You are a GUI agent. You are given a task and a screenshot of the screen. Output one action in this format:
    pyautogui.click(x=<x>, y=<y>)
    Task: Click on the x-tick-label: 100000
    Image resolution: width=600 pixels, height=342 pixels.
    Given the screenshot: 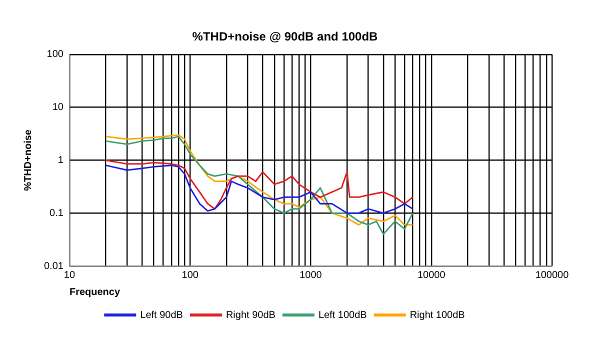 What is the action you would take?
    pyautogui.click(x=552, y=275)
    